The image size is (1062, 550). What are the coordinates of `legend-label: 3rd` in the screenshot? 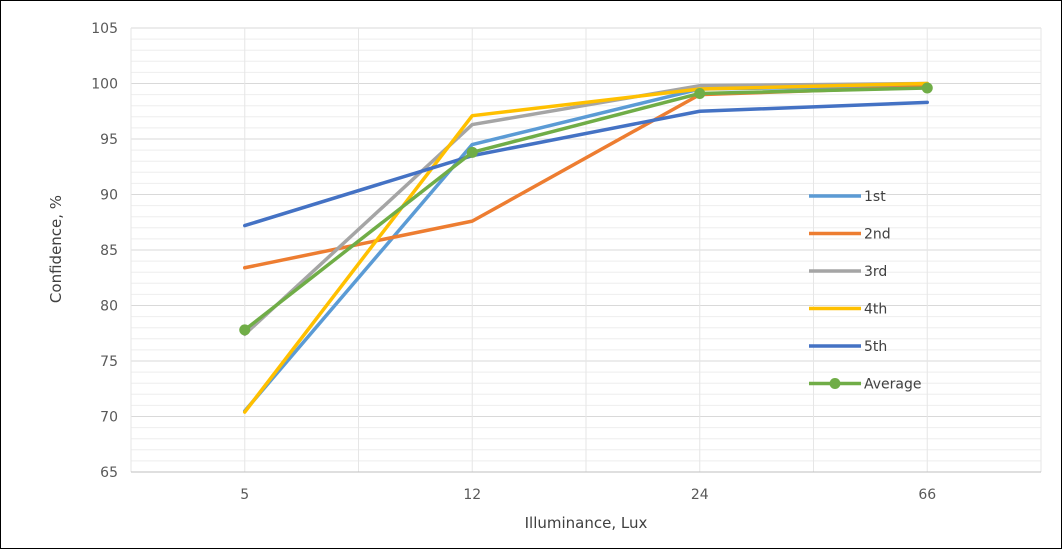 It's located at (875, 272).